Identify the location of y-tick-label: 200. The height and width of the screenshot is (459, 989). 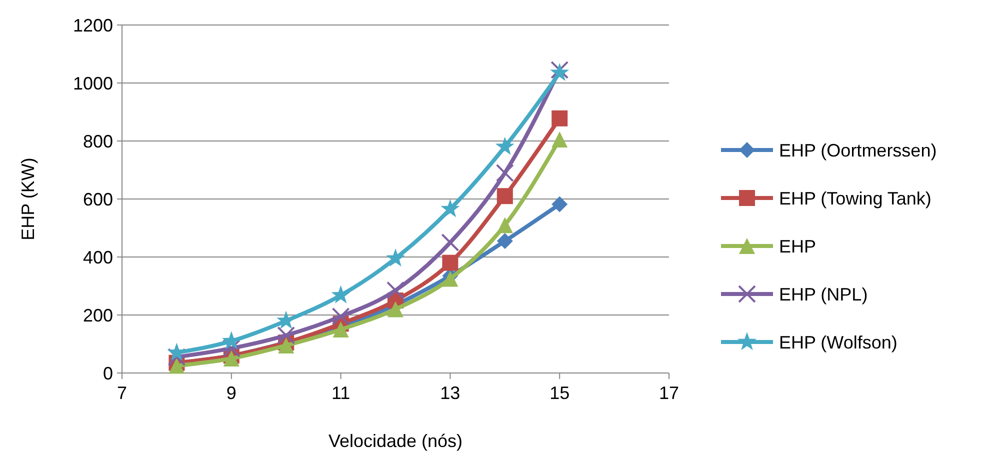
(97, 315).